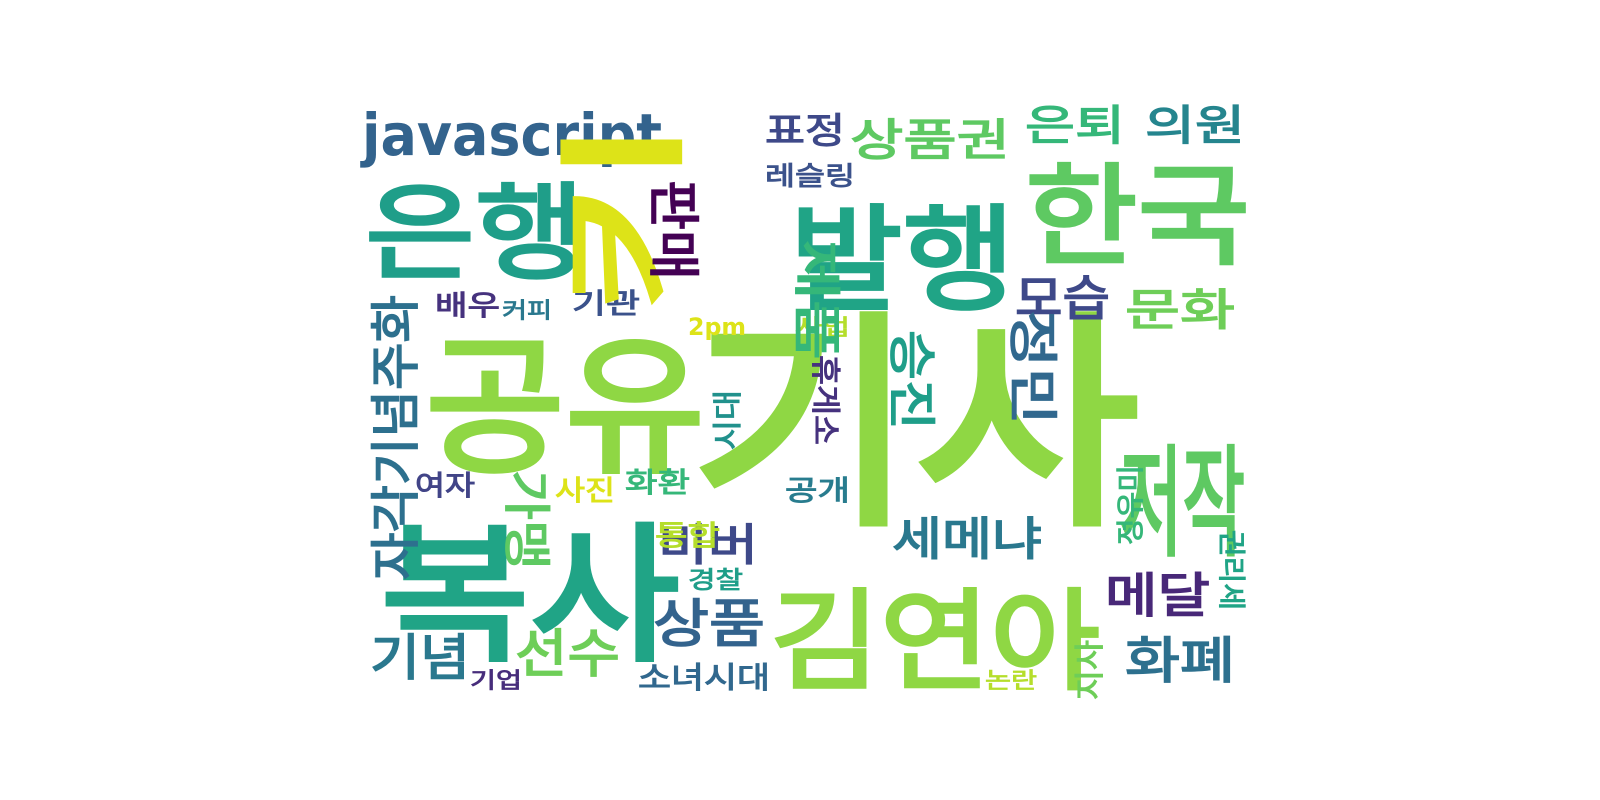 Image resolution: width=1600 pixels, height=800 pixels. Describe the element at coordinates (911, 380) in the screenshot. I see `word-seungjin: 승진` at that location.